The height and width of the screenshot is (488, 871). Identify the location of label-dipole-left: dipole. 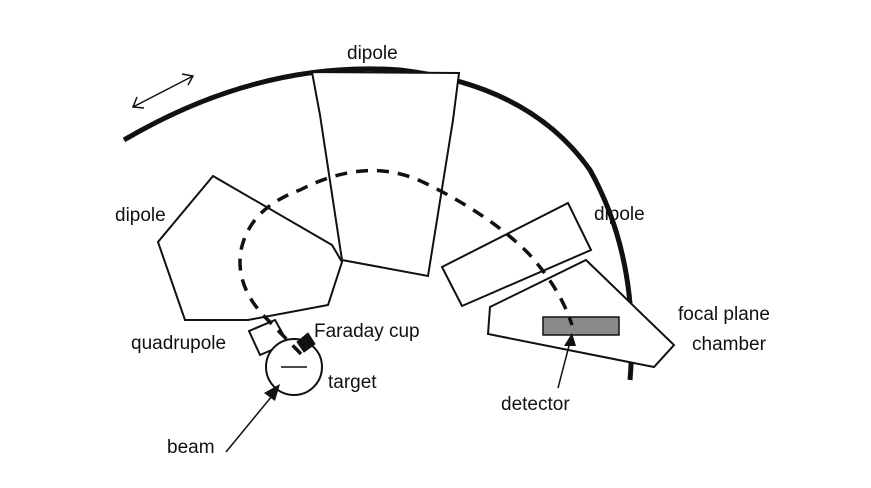
(140, 215).